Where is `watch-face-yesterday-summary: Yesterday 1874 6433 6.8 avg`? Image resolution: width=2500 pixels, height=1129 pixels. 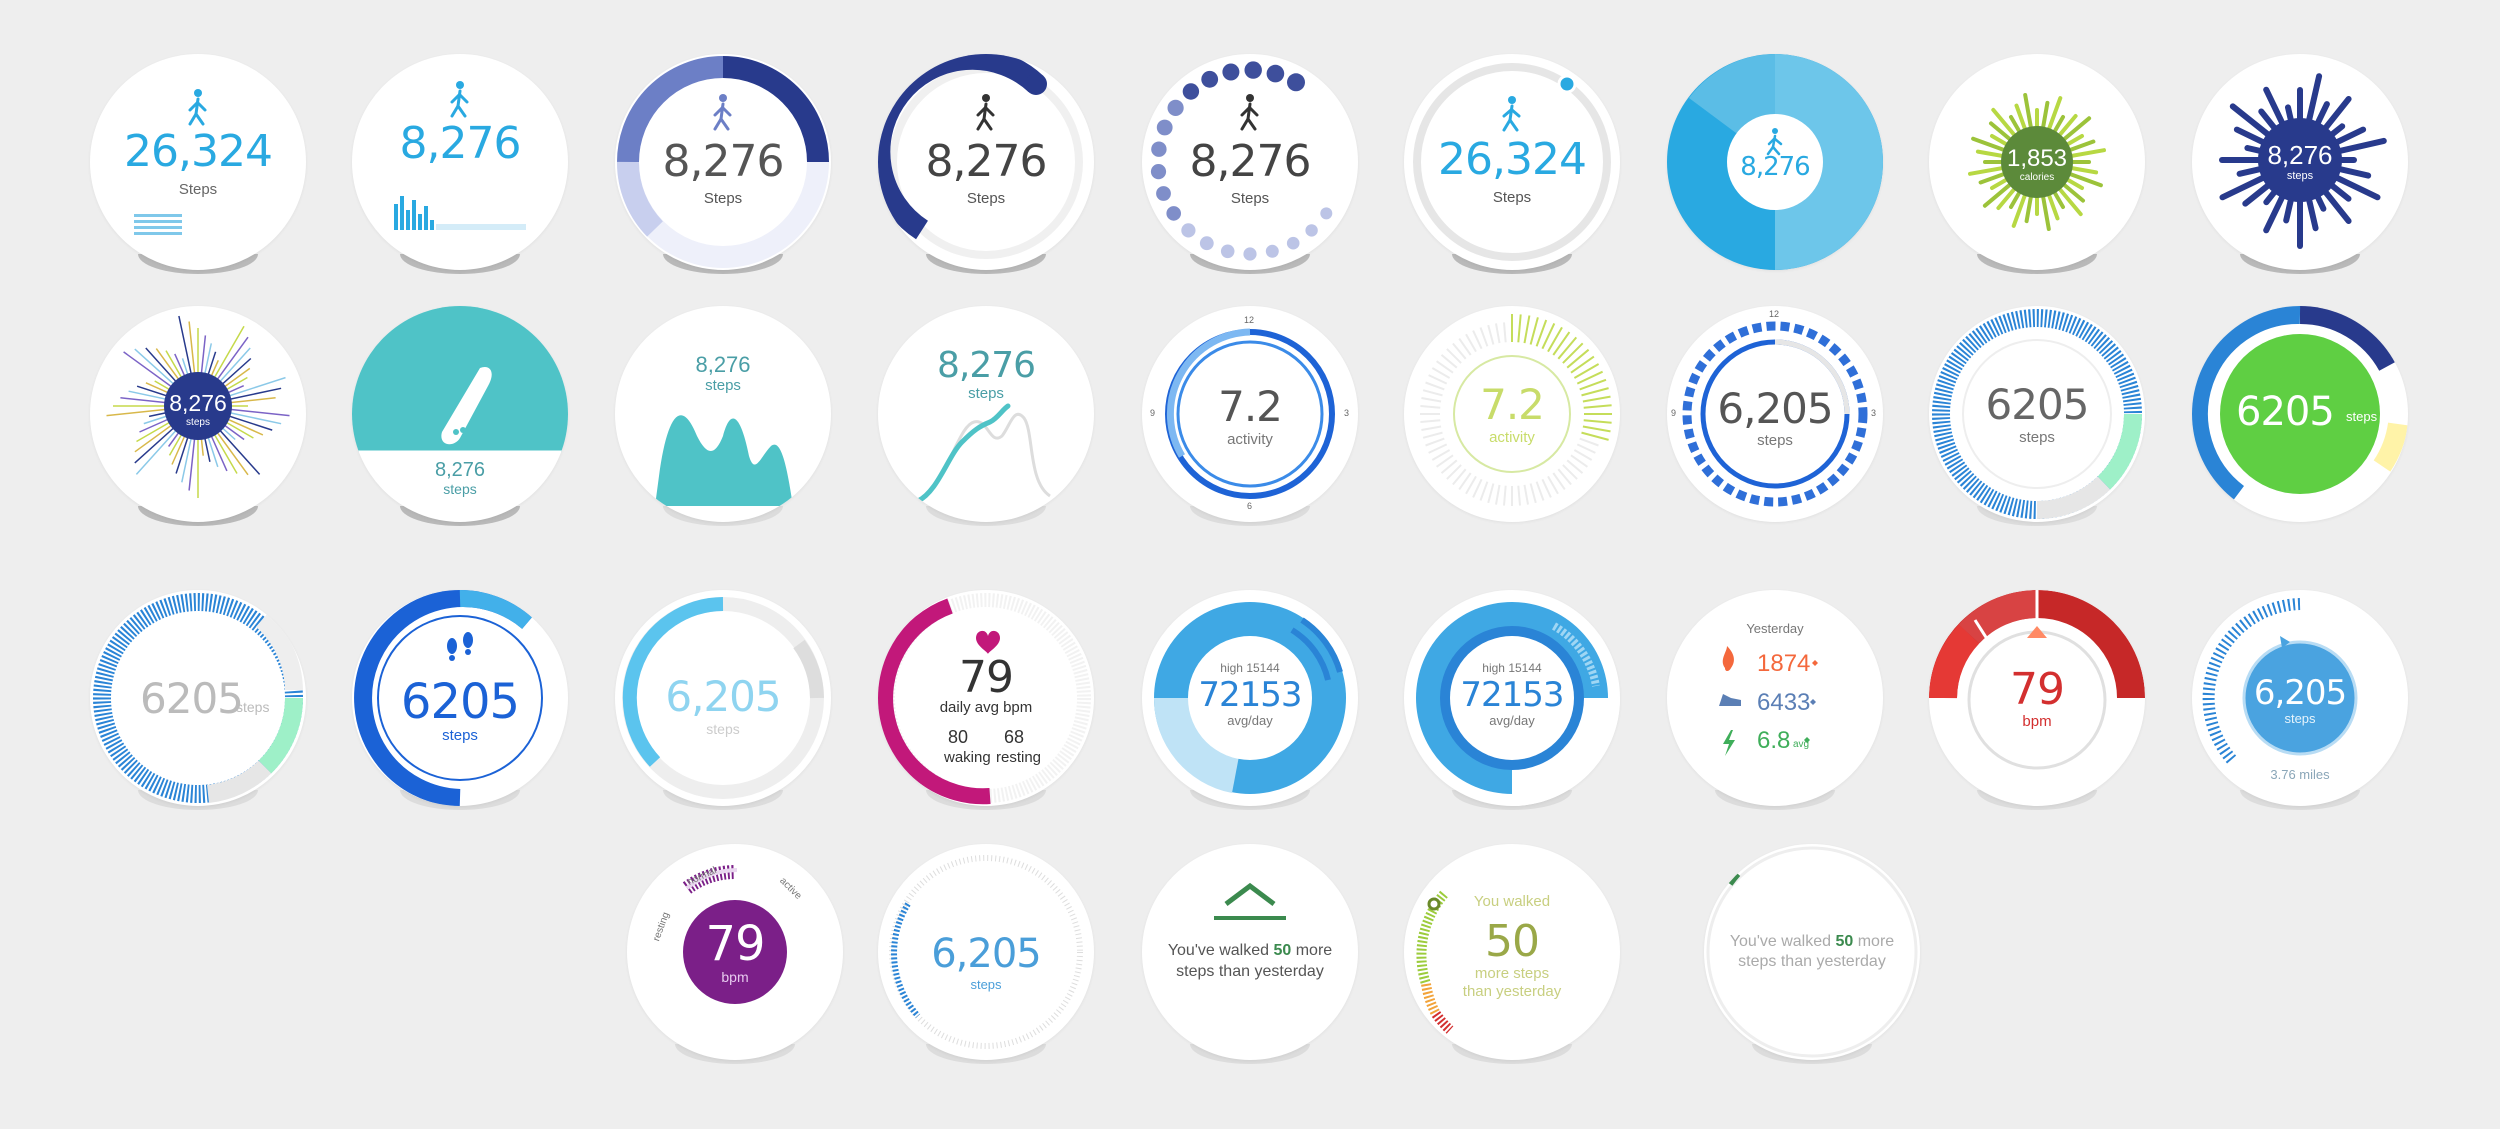 watch-face-yesterday-summary: Yesterday 1874 6433 6.8 avg is located at coordinates (1775, 700).